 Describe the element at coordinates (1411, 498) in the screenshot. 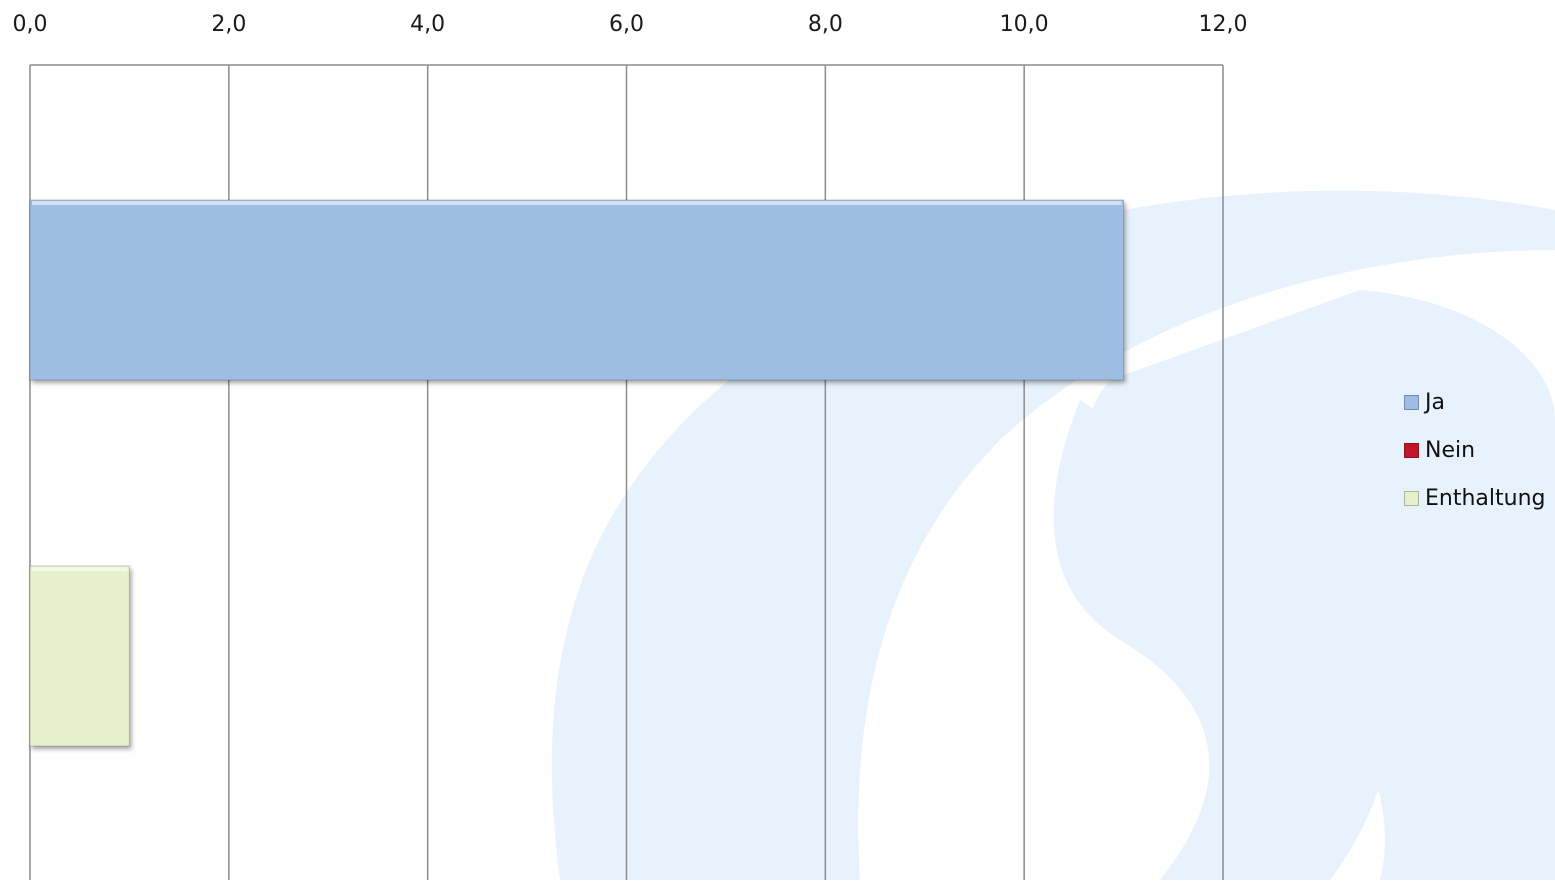

I see `legend-swatch-enthaltung` at that location.